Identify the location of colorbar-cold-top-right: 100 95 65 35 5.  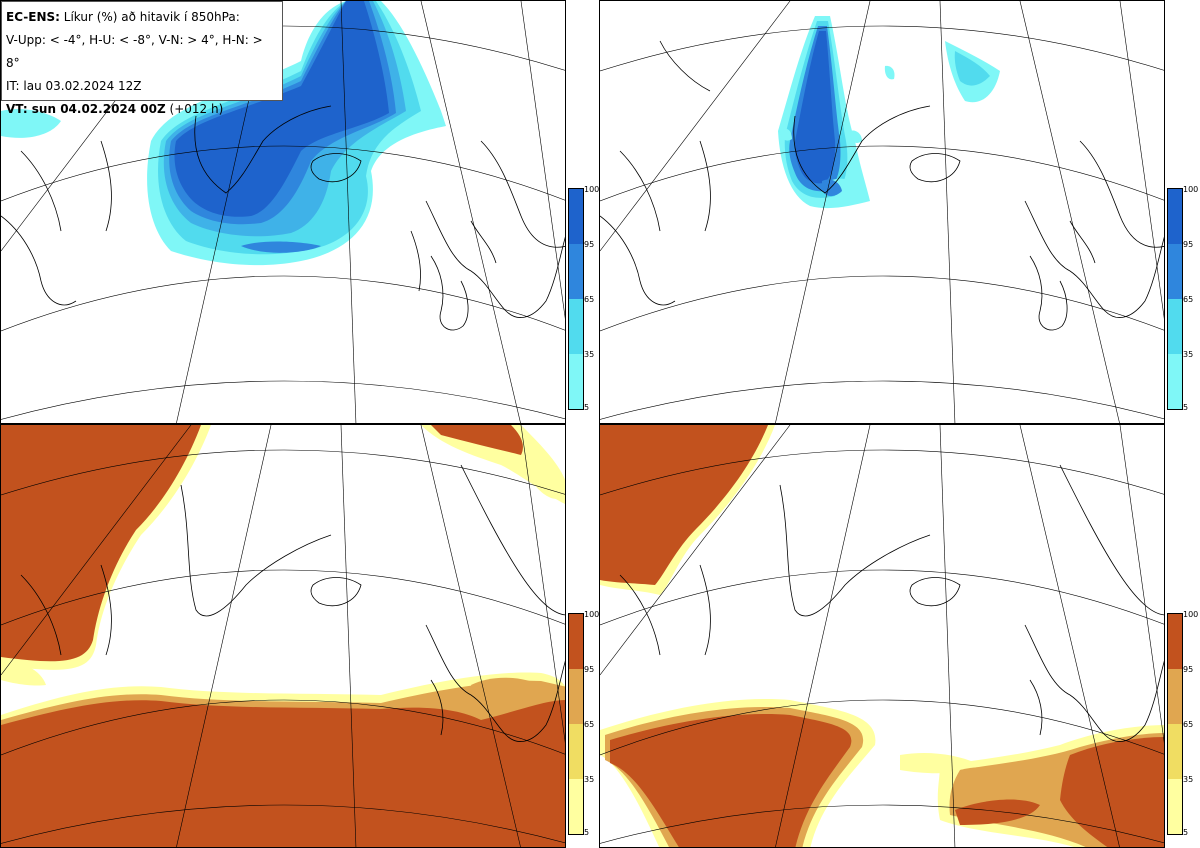
(1183, 298).